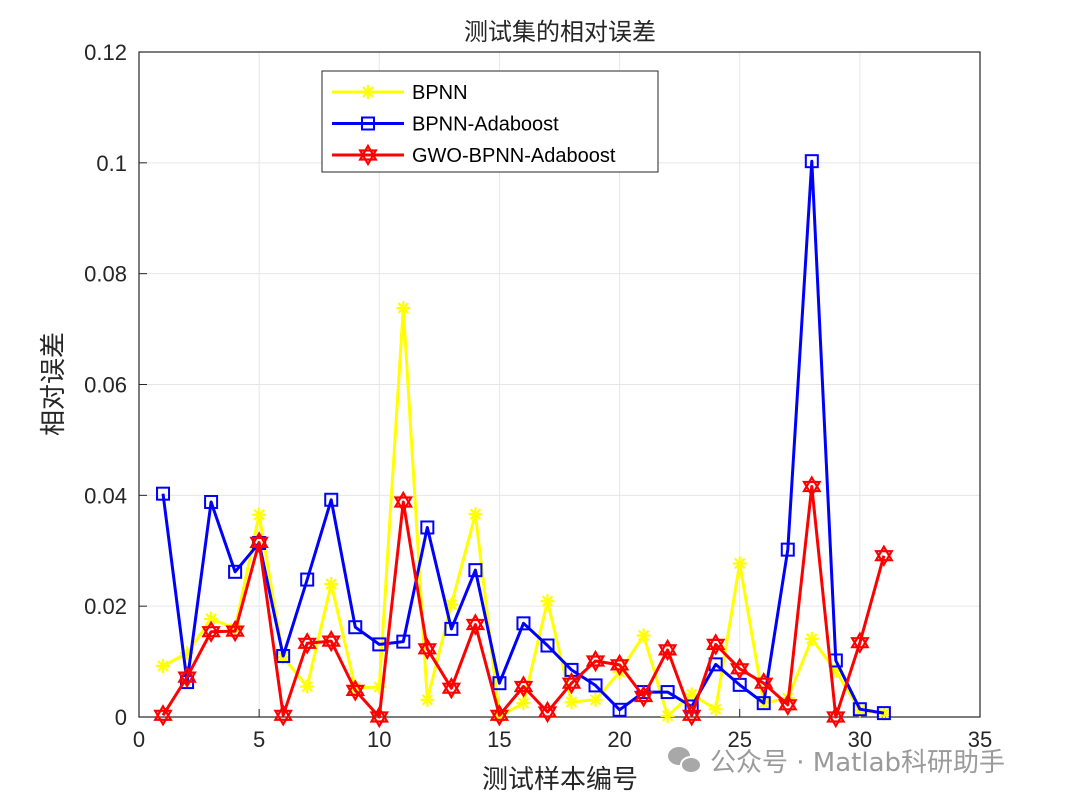  I want to click on y-tick-label: 0.02, so click(105, 606).